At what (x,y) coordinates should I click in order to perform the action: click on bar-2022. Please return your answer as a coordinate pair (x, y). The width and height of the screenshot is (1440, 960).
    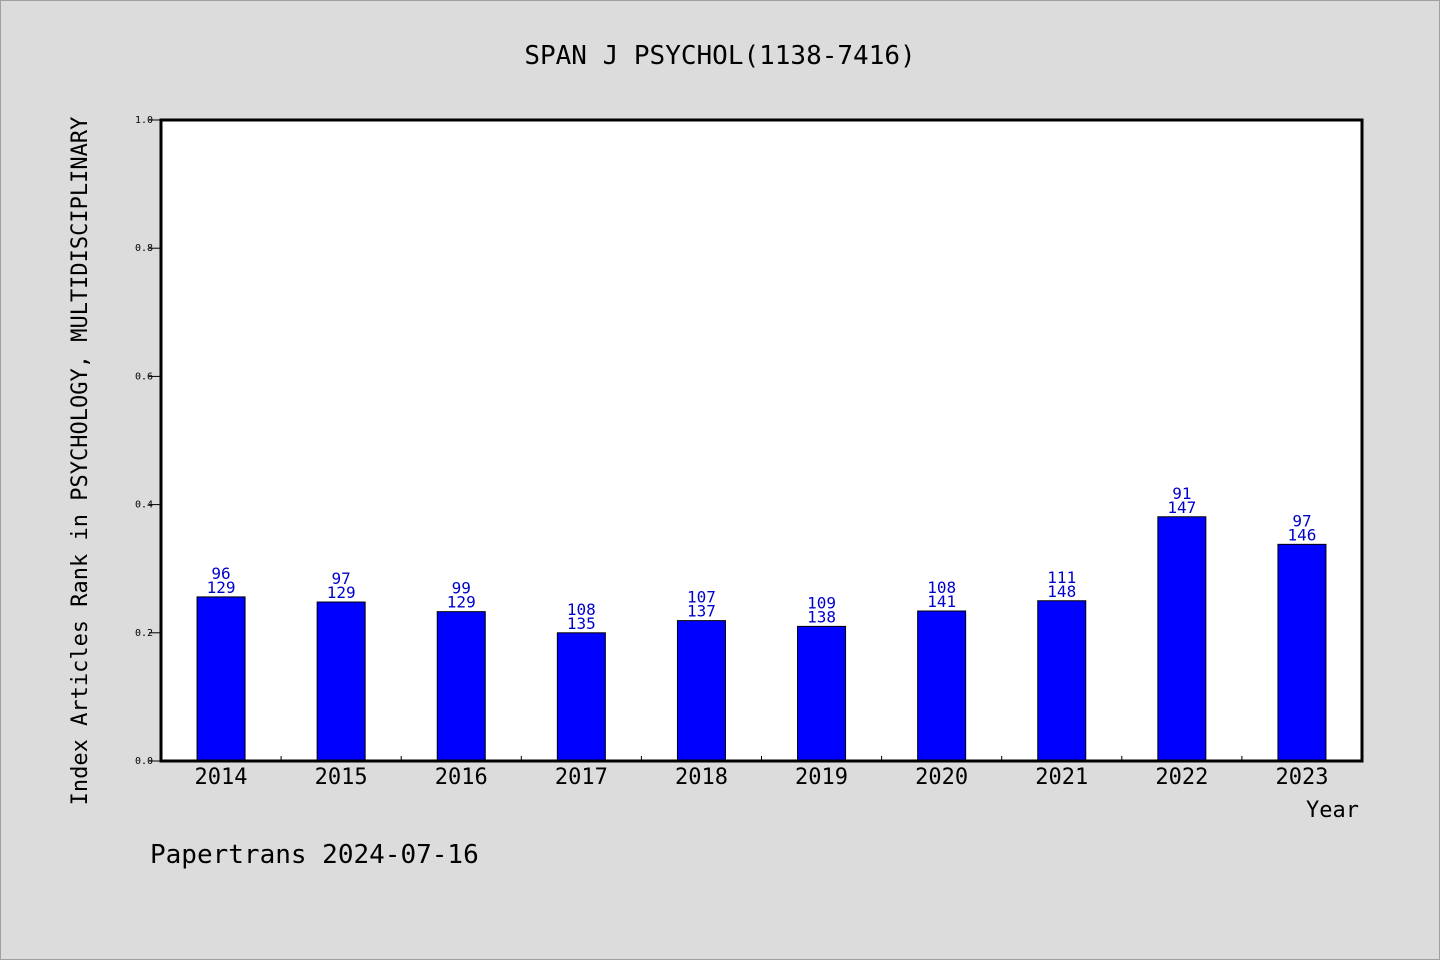
    Looking at the image, I should click on (1182, 639).